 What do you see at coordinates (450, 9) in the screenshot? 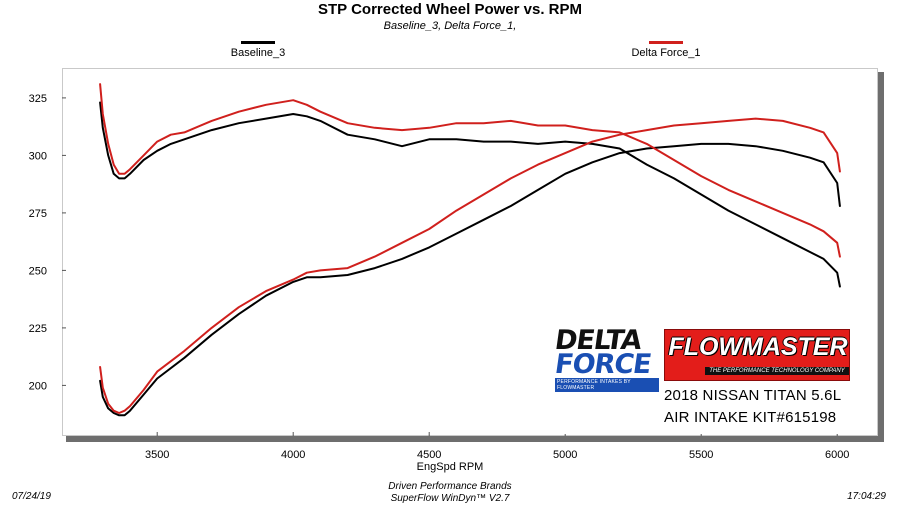
I see `chart-title: STP Corrected Wheel Power vs. RPM` at bounding box center [450, 9].